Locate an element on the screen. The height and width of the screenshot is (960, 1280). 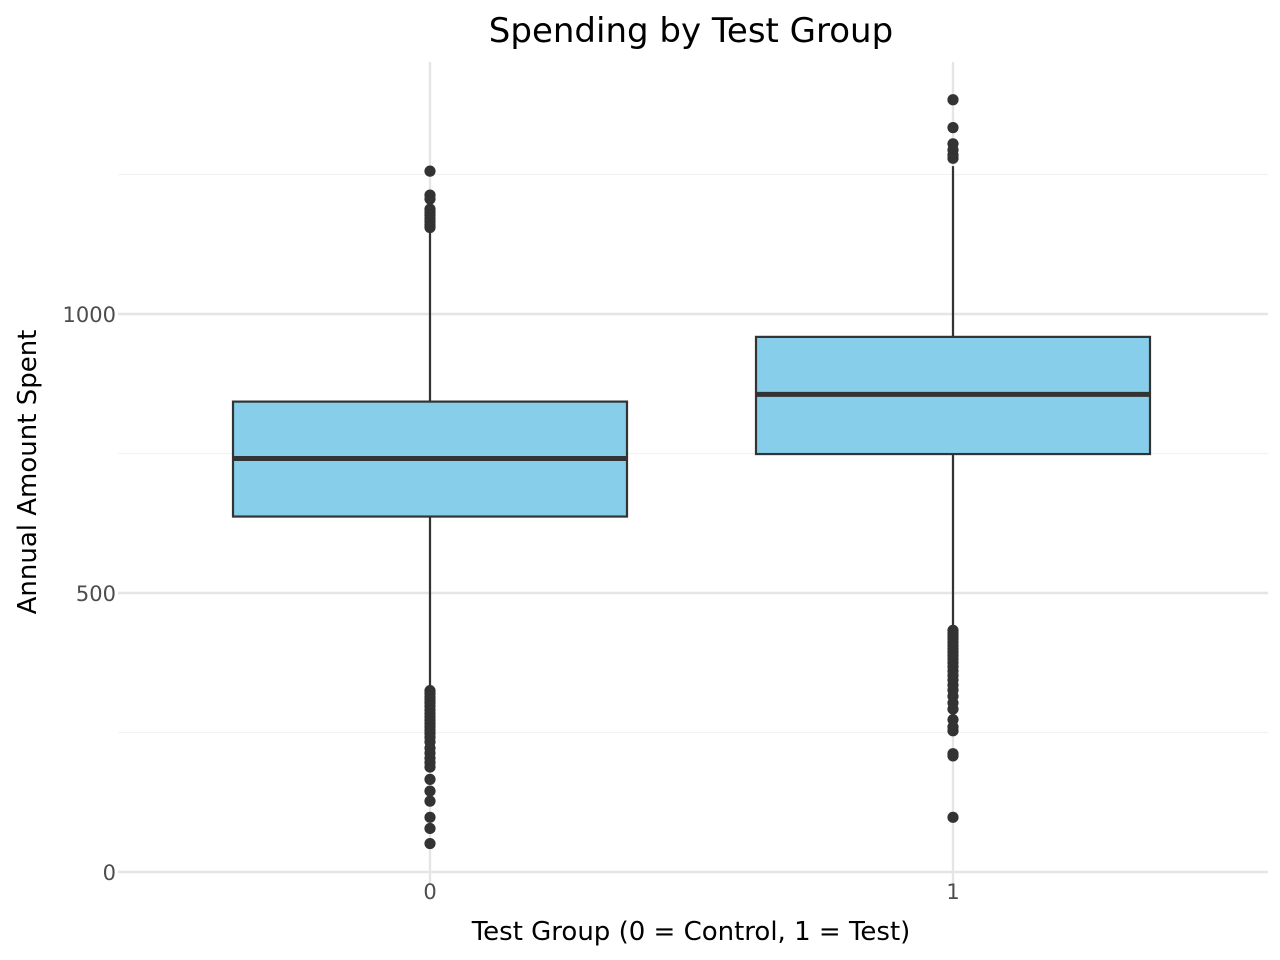
y-tick-label: 1000 is located at coordinates (89, 315).